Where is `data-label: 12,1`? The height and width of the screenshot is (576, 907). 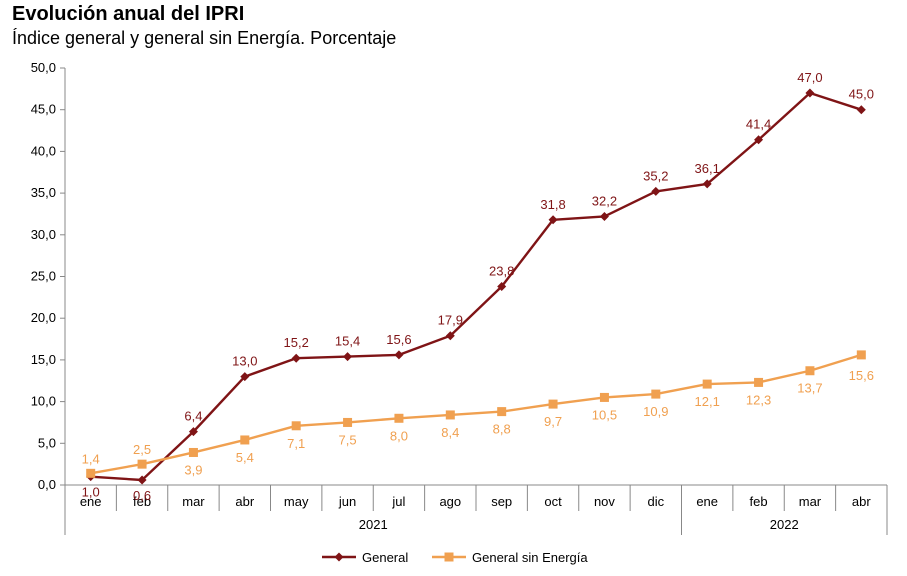
data-label: 12,1 is located at coordinates (707, 401).